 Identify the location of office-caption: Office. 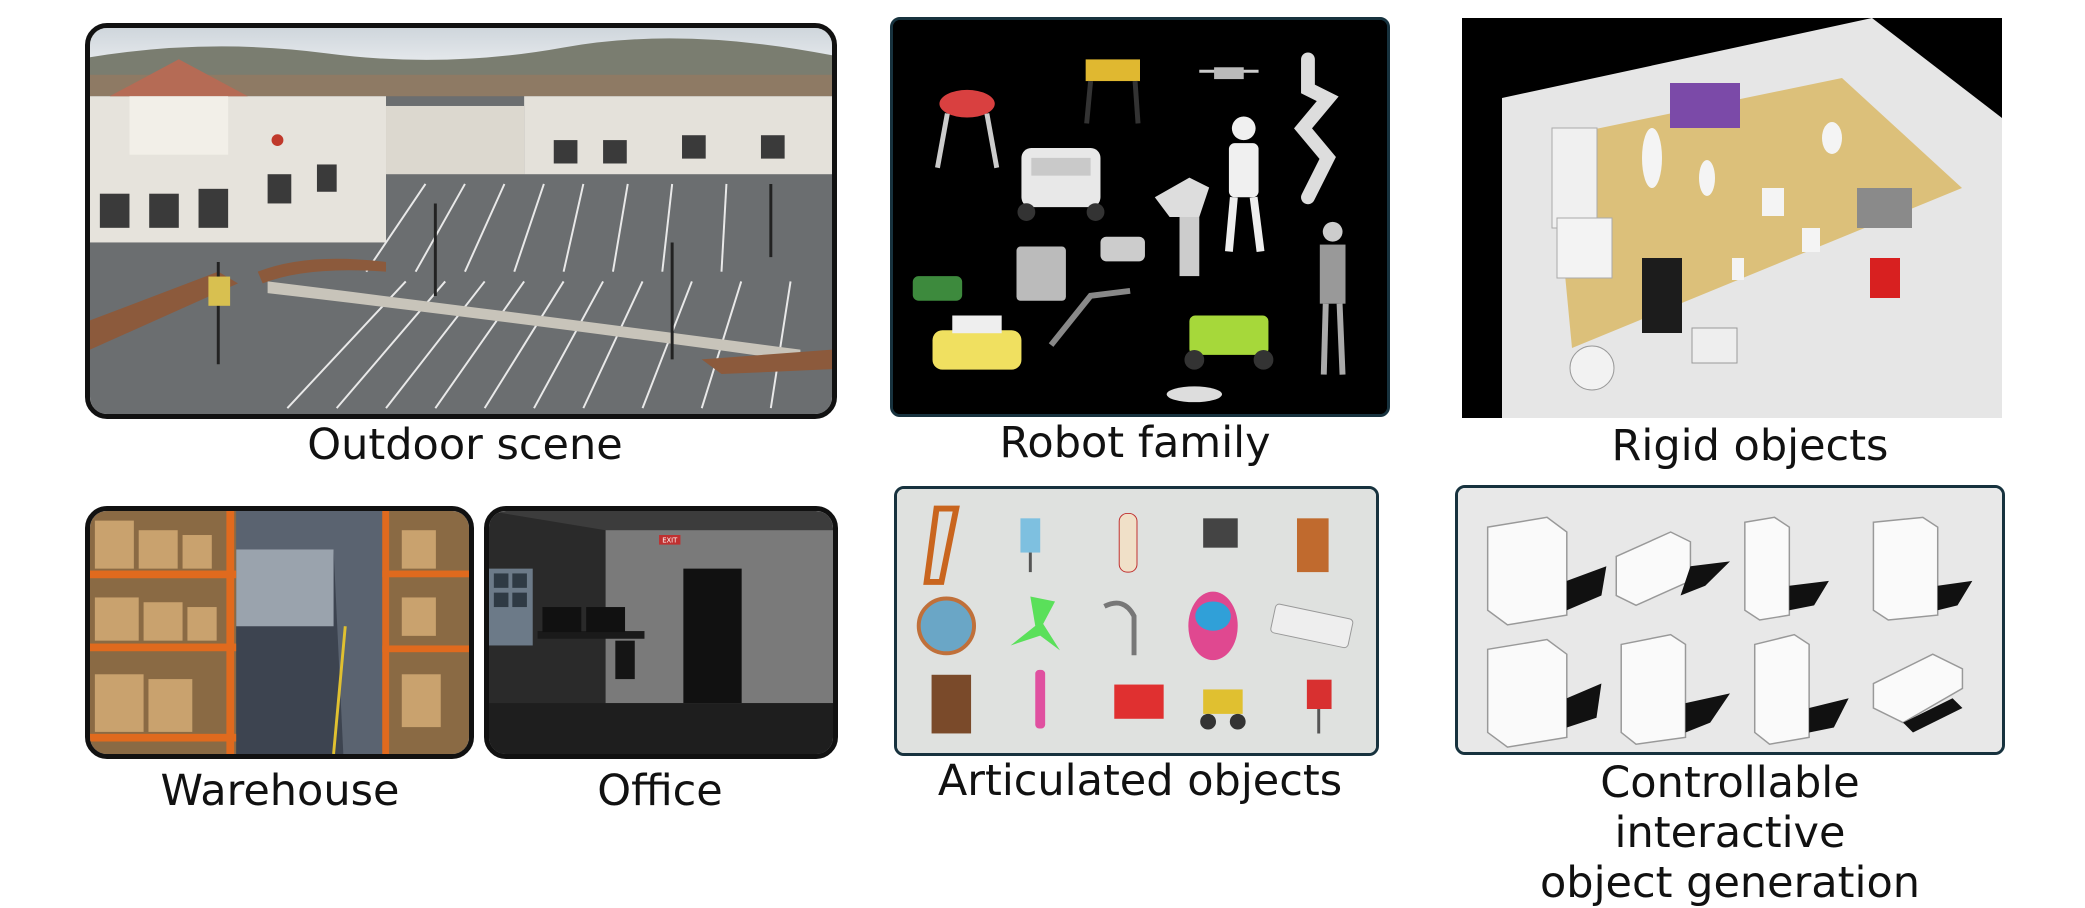
(660, 791).